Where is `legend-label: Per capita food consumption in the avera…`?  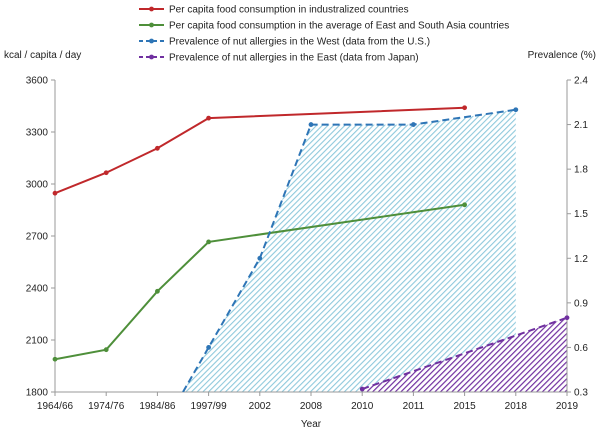 legend-label: Per capita food consumption in the avera… is located at coordinates (339, 26).